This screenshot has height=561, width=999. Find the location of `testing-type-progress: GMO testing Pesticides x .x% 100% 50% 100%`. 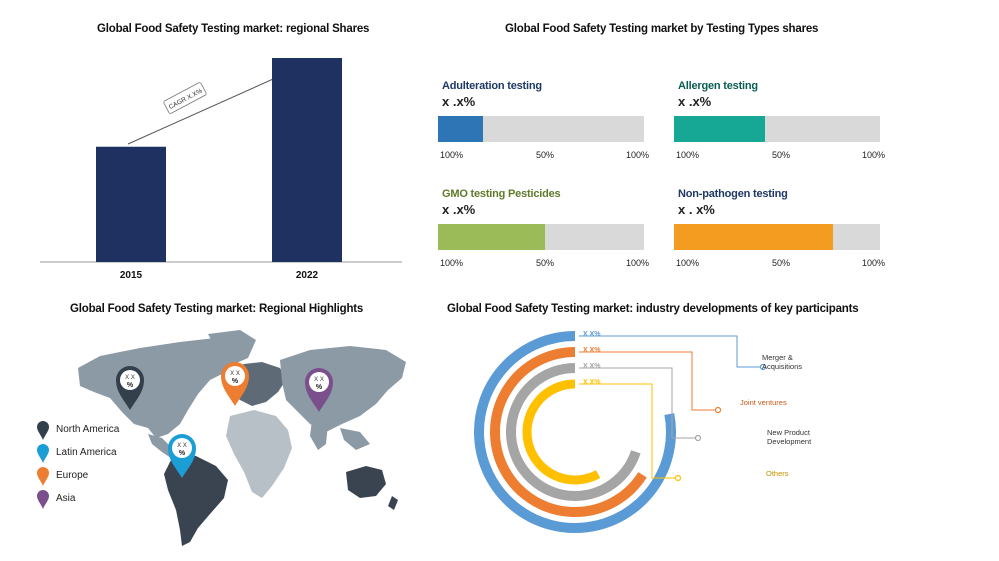

testing-type-progress: GMO testing Pesticides x .x% 100% 50% 100% is located at coordinates (545, 233).